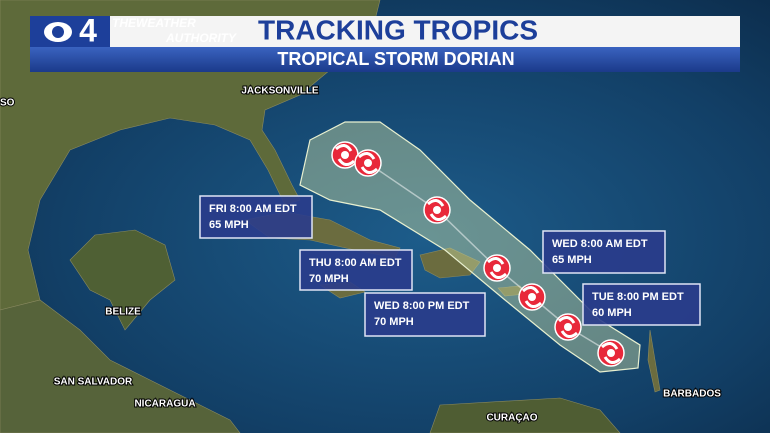  What do you see at coordinates (88, 30) in the screenshot?
I see `channel-number: 4` at bounding box center [88, 30].